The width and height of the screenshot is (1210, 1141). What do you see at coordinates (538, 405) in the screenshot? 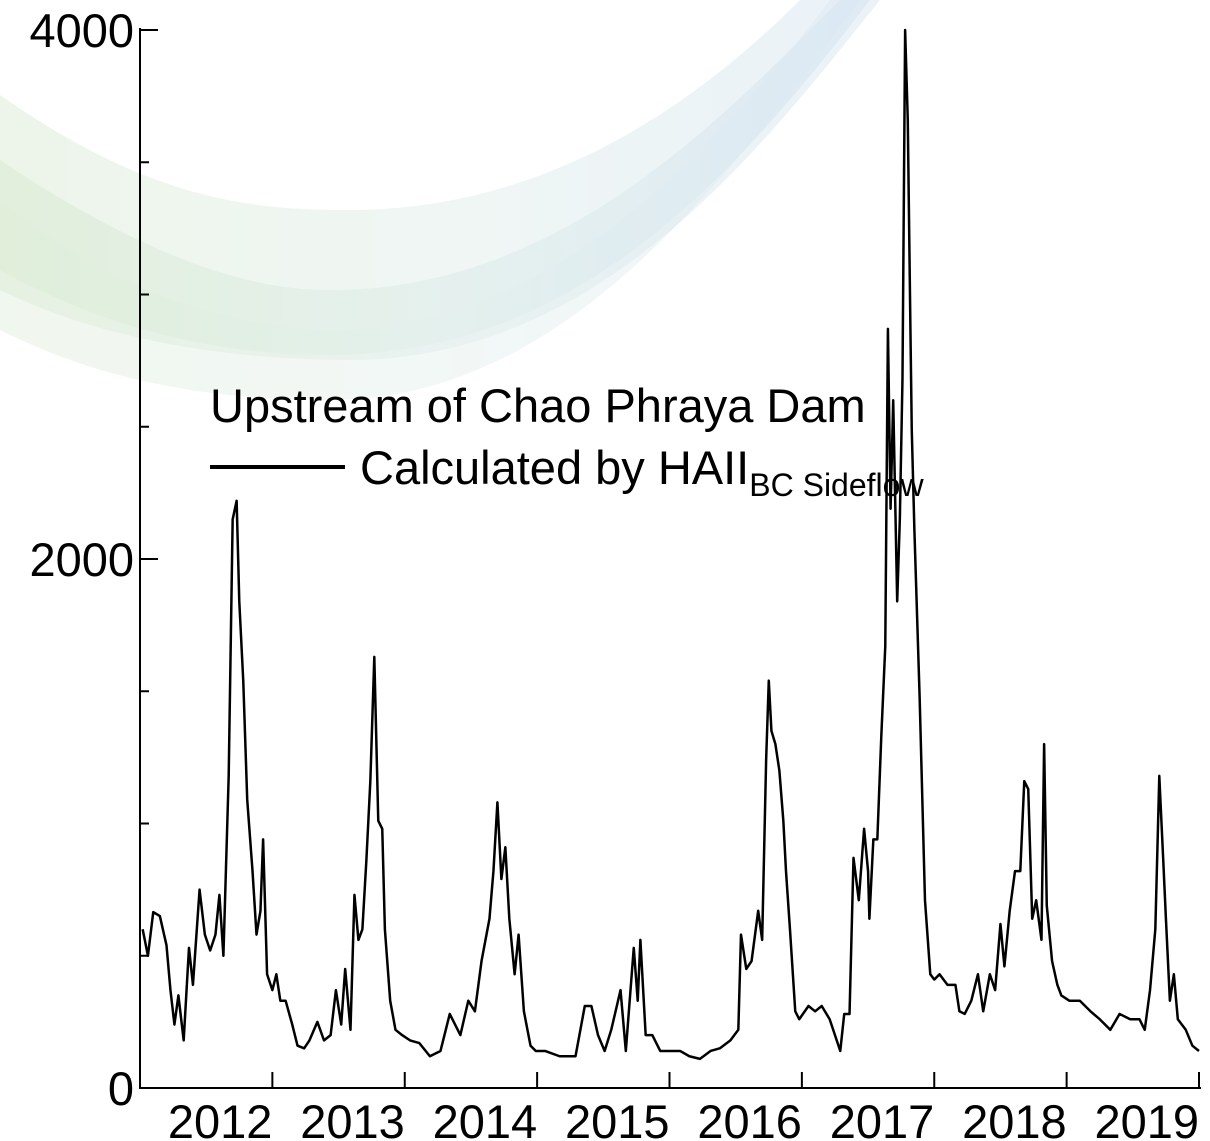
I see `legend-title: Upstream of Chao Phraya Dam` at bounding box center [538, 405].